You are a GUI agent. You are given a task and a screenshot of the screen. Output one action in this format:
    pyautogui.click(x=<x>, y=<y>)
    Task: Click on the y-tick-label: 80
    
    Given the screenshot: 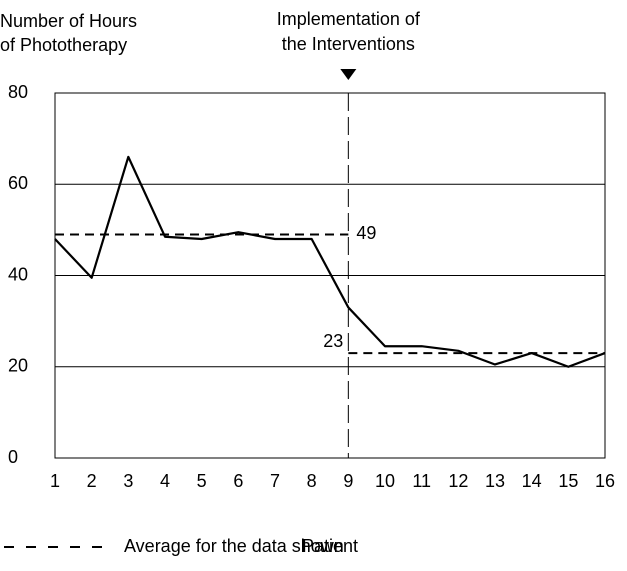 What is the action you would take?
    pyautogui.click(x=18, y=92)
    